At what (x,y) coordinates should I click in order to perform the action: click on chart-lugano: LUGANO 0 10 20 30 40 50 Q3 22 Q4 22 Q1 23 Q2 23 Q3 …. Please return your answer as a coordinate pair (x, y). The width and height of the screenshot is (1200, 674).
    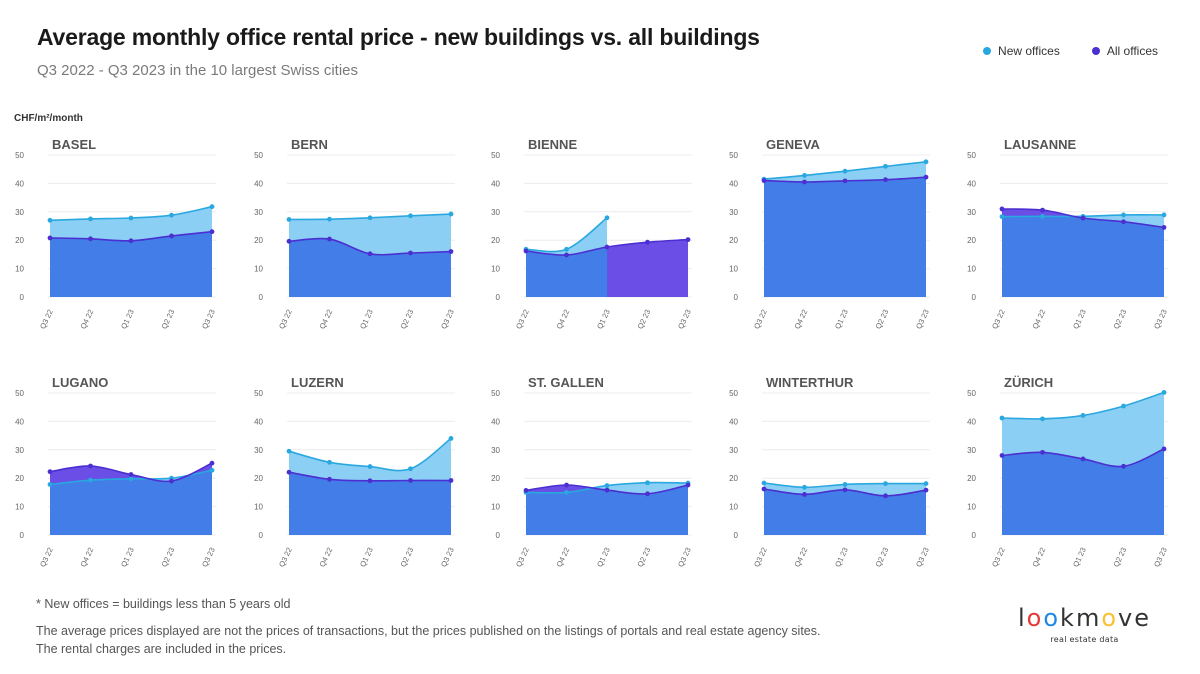
    Looking at the image, I should click on (116, 471).